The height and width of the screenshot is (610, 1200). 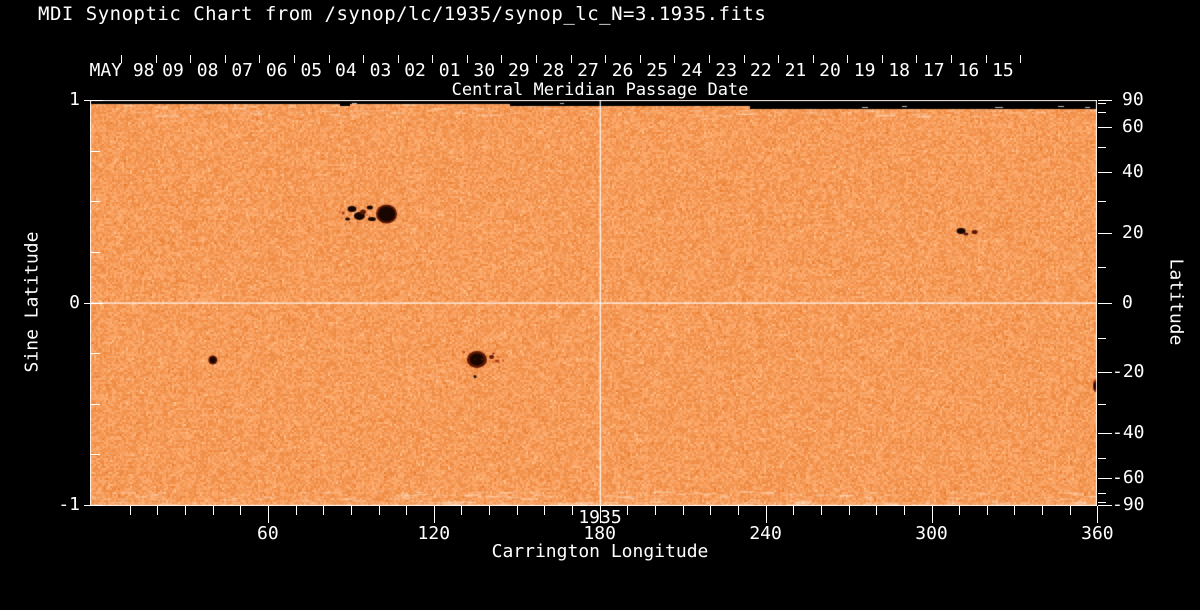 What do you see at coordinates (74, 99) in the screenshot?
I see `left-tick-label: 1` at bounding box center [74, 99].